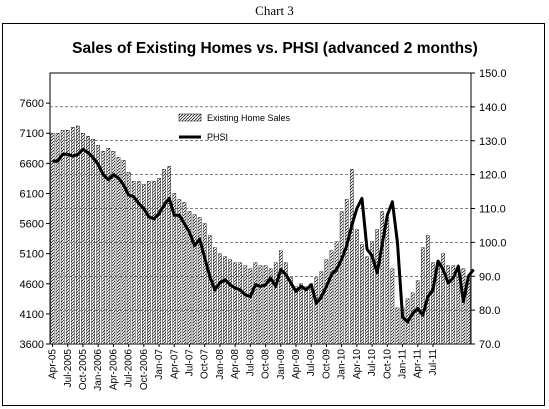 The width and height of the screenshot is (549, 409). What do you see at coordinates (32, 134) in the screenshot?
I see `left-tick-label: 7100` at bounding box center [32, 134].